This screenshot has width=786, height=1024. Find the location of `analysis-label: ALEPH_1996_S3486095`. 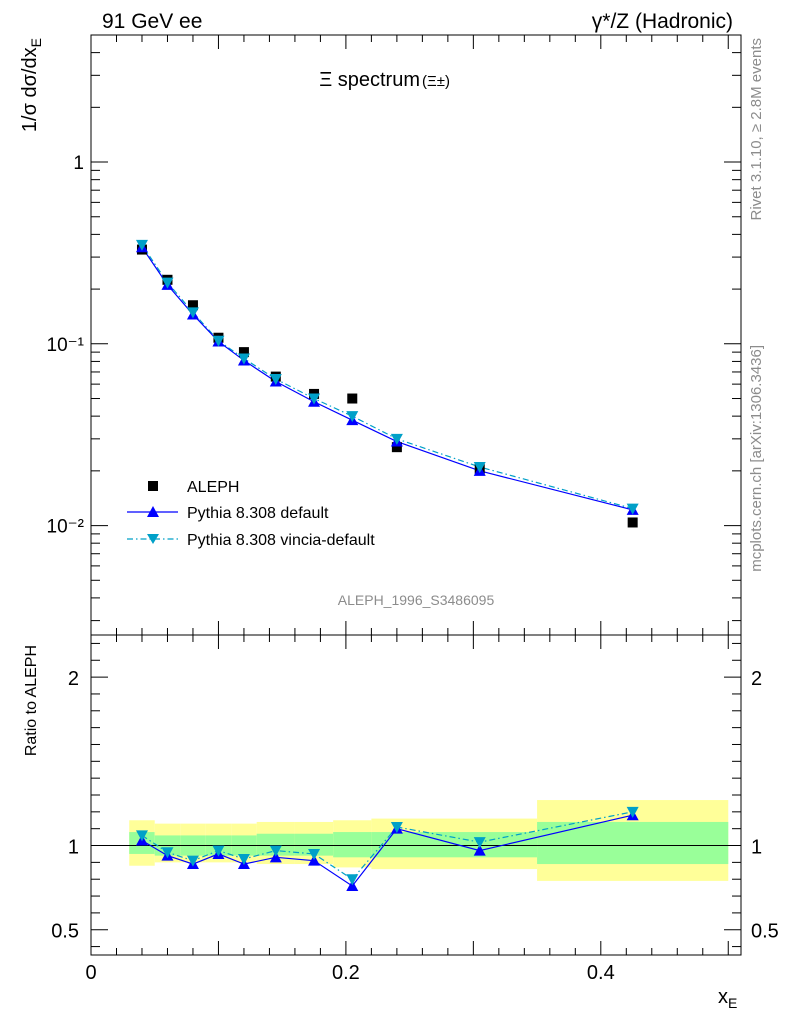

analysis-label: ALEPH_1996_S3486095 is located at coordinates (416, 600).